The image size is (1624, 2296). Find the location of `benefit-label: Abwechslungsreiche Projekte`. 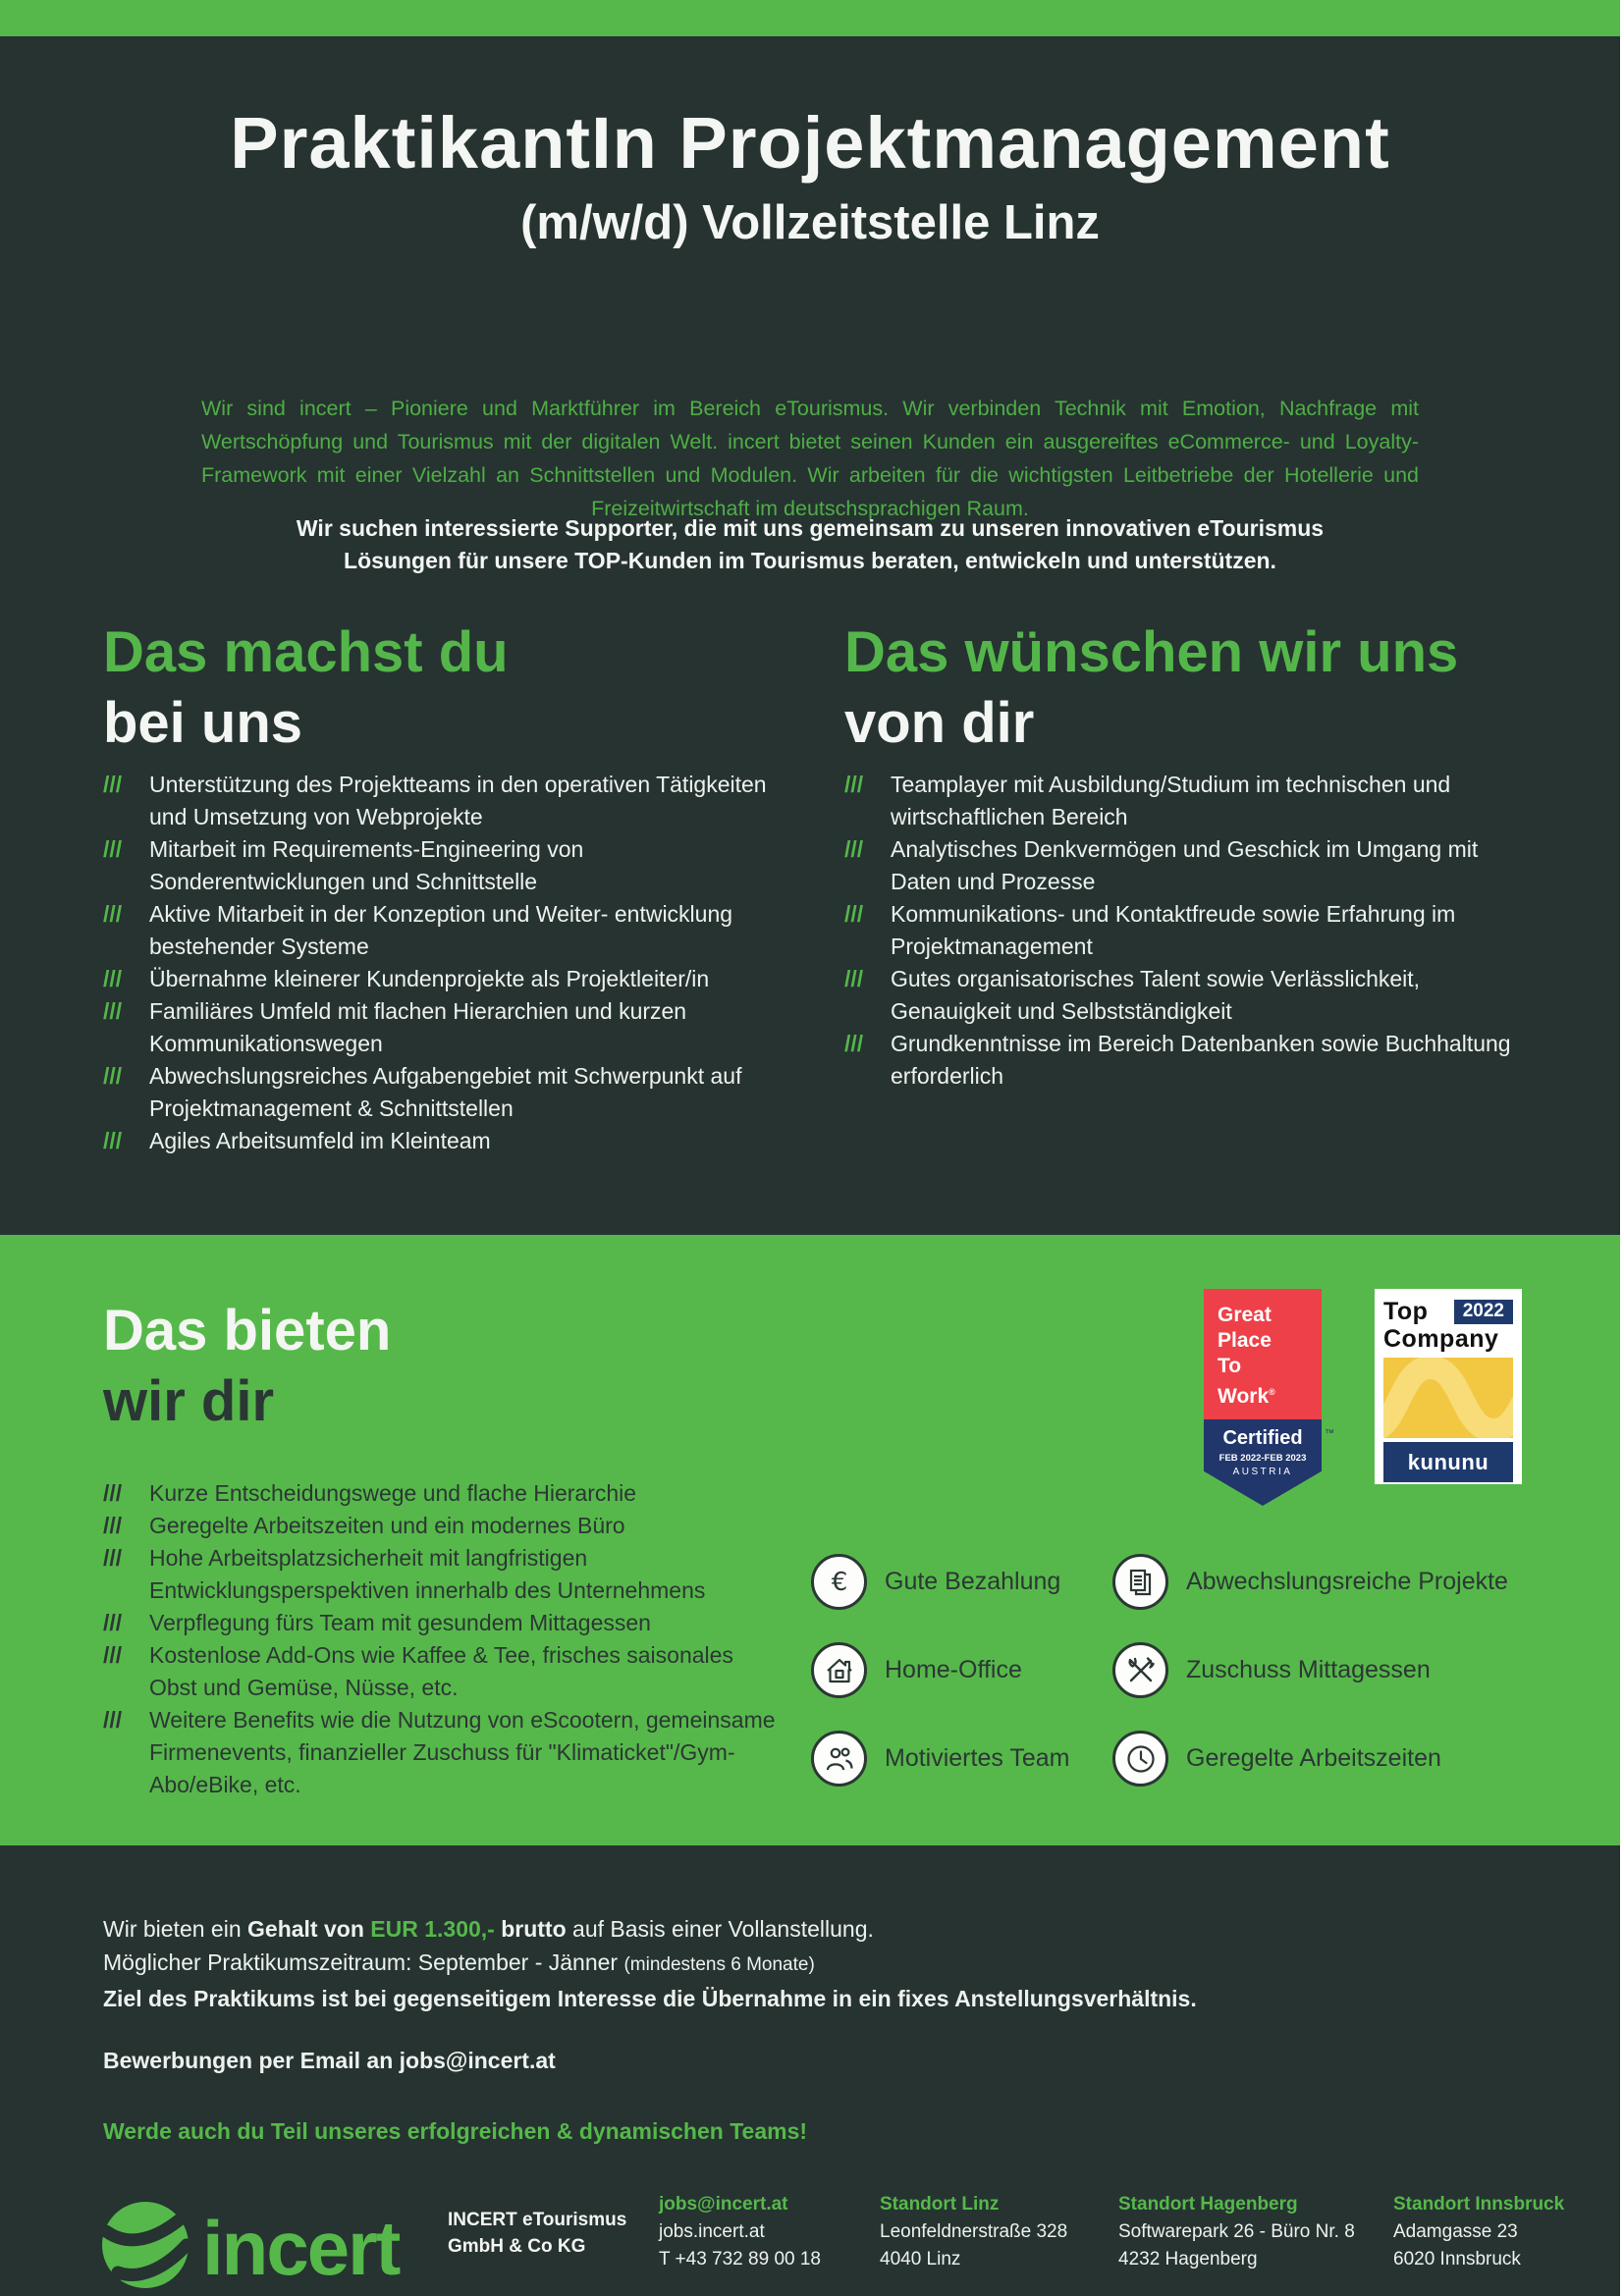

benefit-label: Abwechslungsreiche Projekte is located at coordinates (1347, 1582).